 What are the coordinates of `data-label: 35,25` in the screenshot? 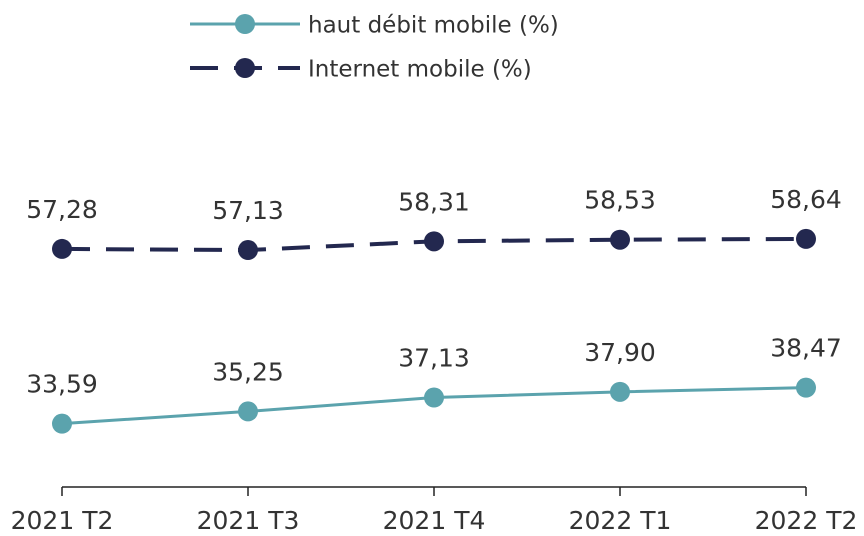 It's located at (248, 371).